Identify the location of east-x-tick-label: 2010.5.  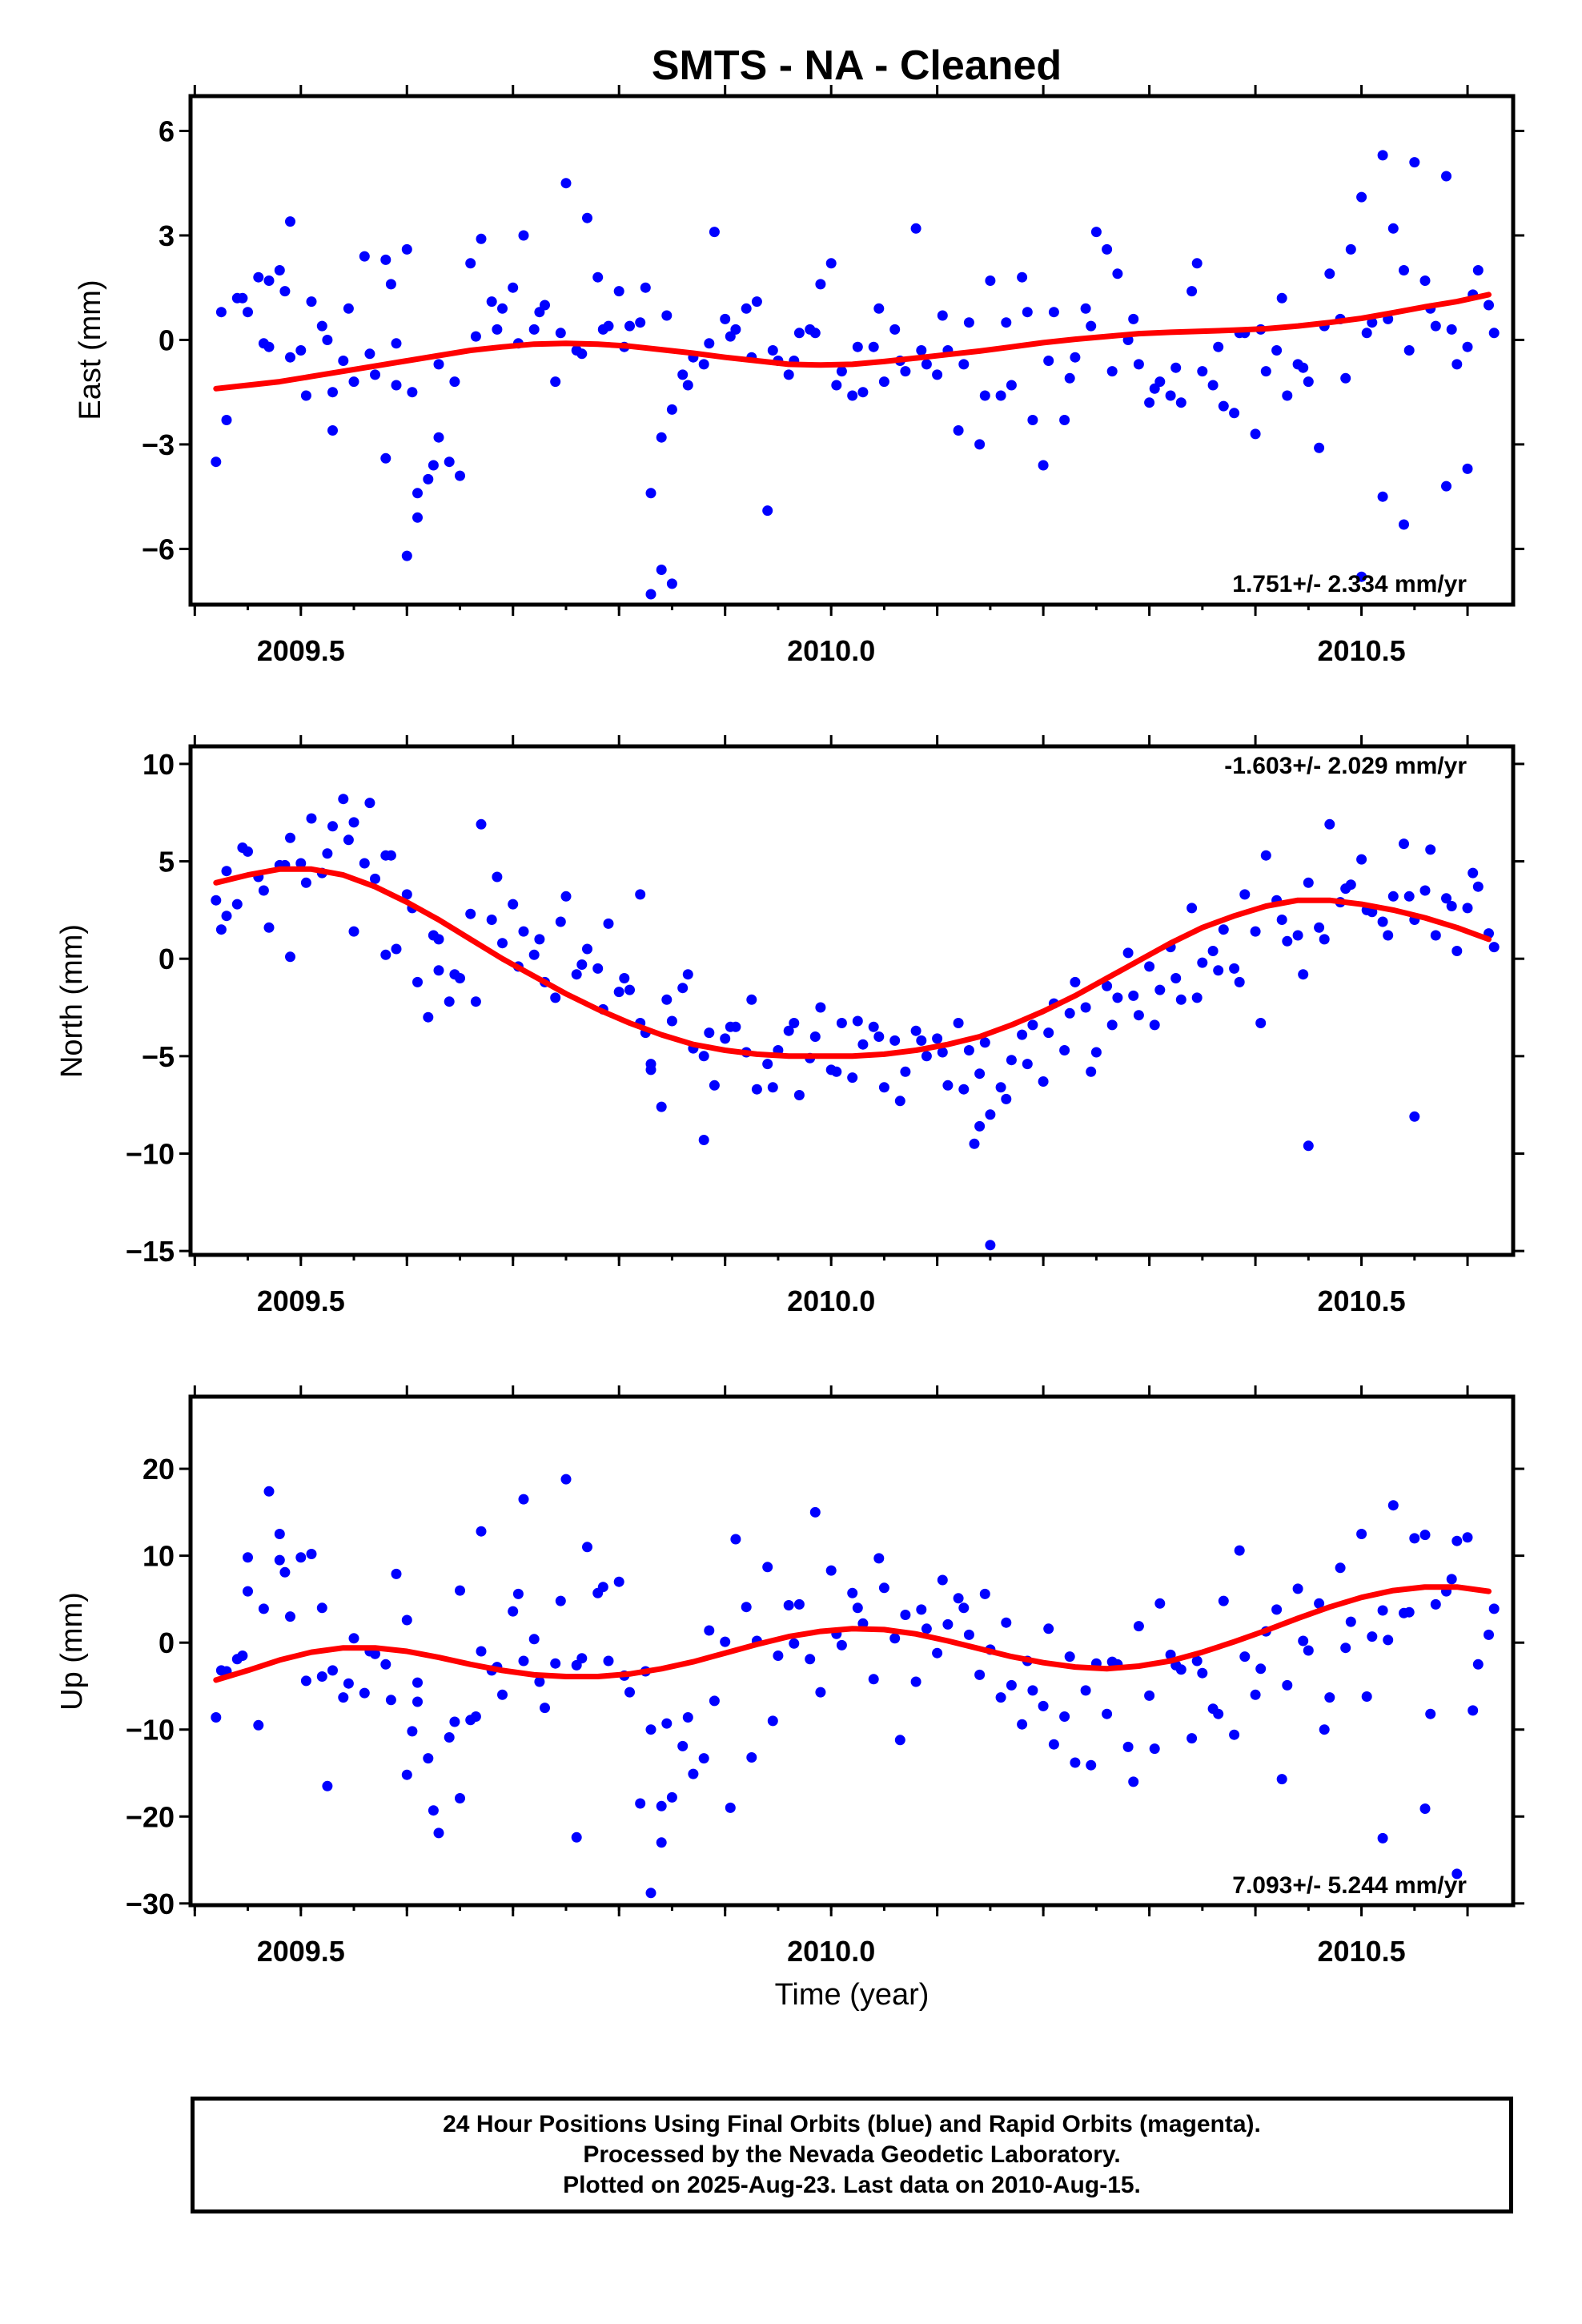
(1362, 650).